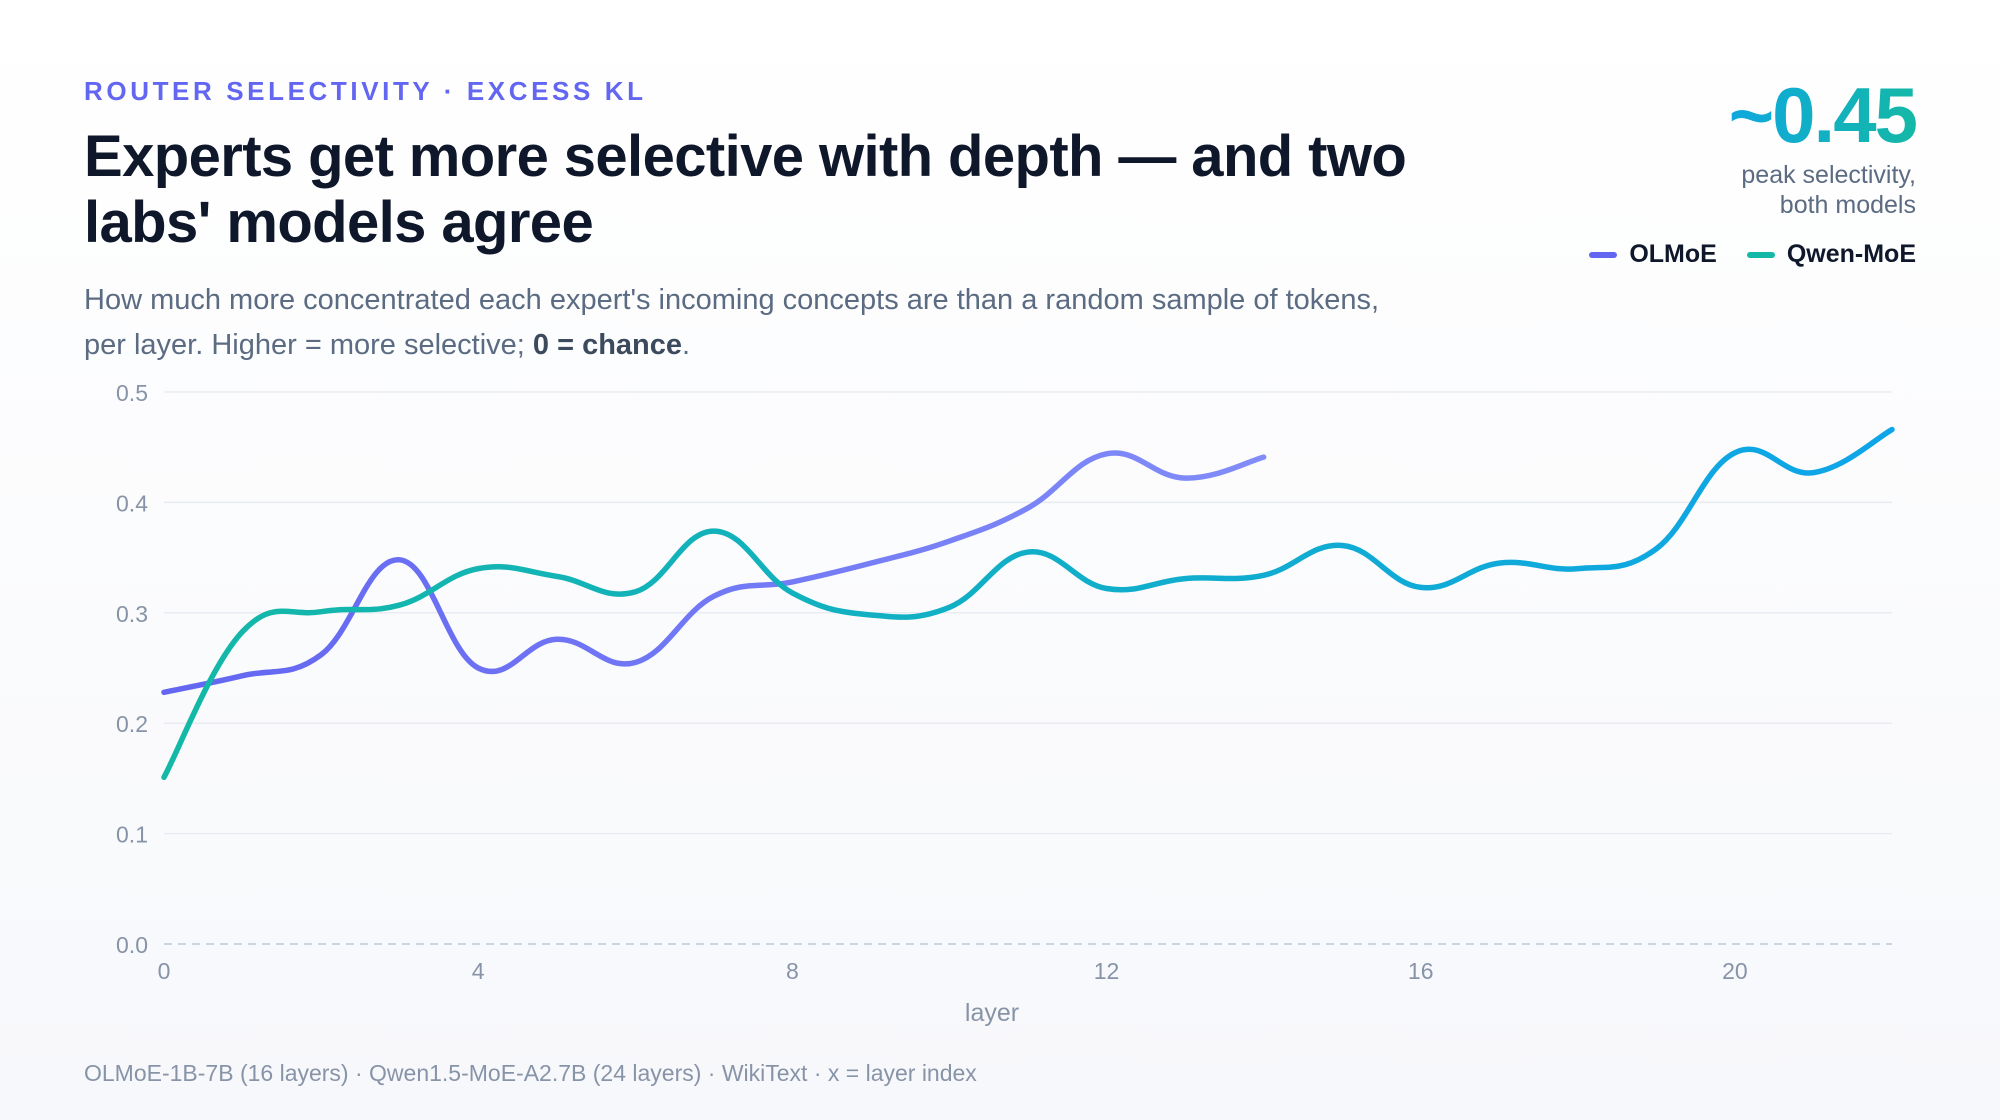 This screenshot has width=2000, height=1120. I want to click on legend-label-olmoe: OLMoE, so click(1673, 254).